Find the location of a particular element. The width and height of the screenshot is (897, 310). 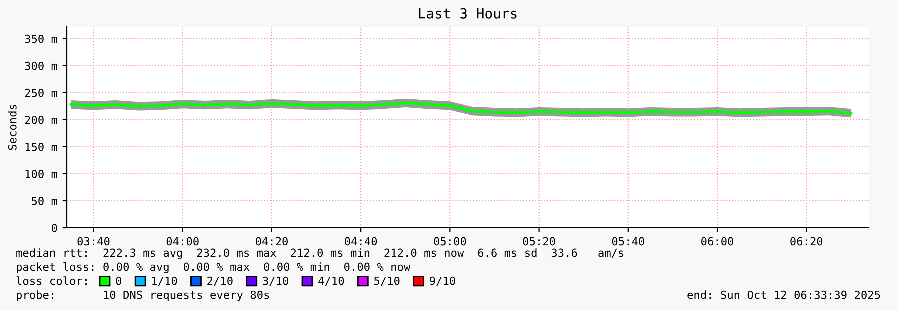

legend-label: 5/10 is located at coordinates (387, 281).